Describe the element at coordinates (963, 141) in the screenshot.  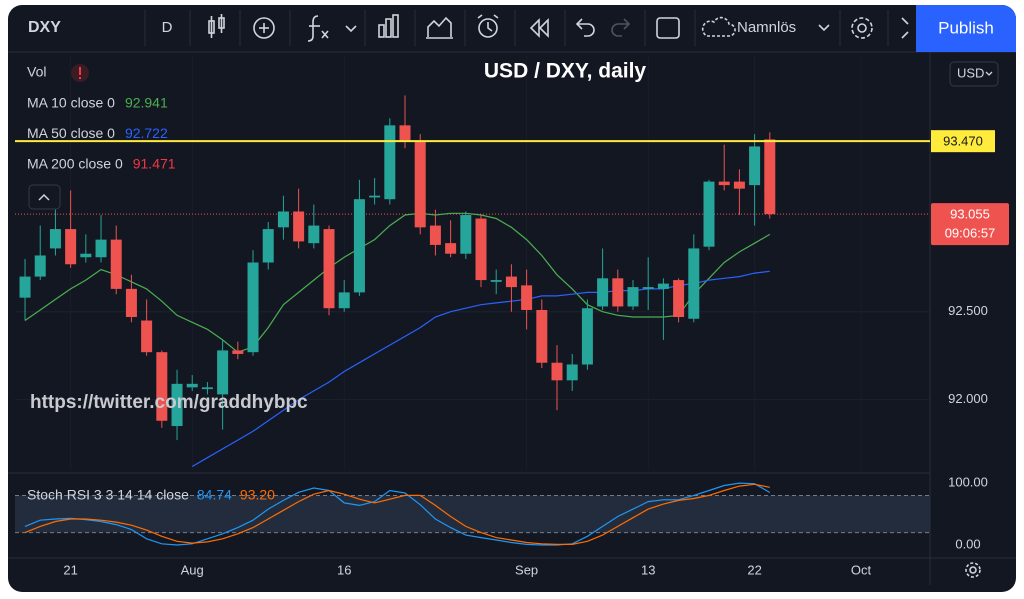
I see `hline-label-box` at that location.